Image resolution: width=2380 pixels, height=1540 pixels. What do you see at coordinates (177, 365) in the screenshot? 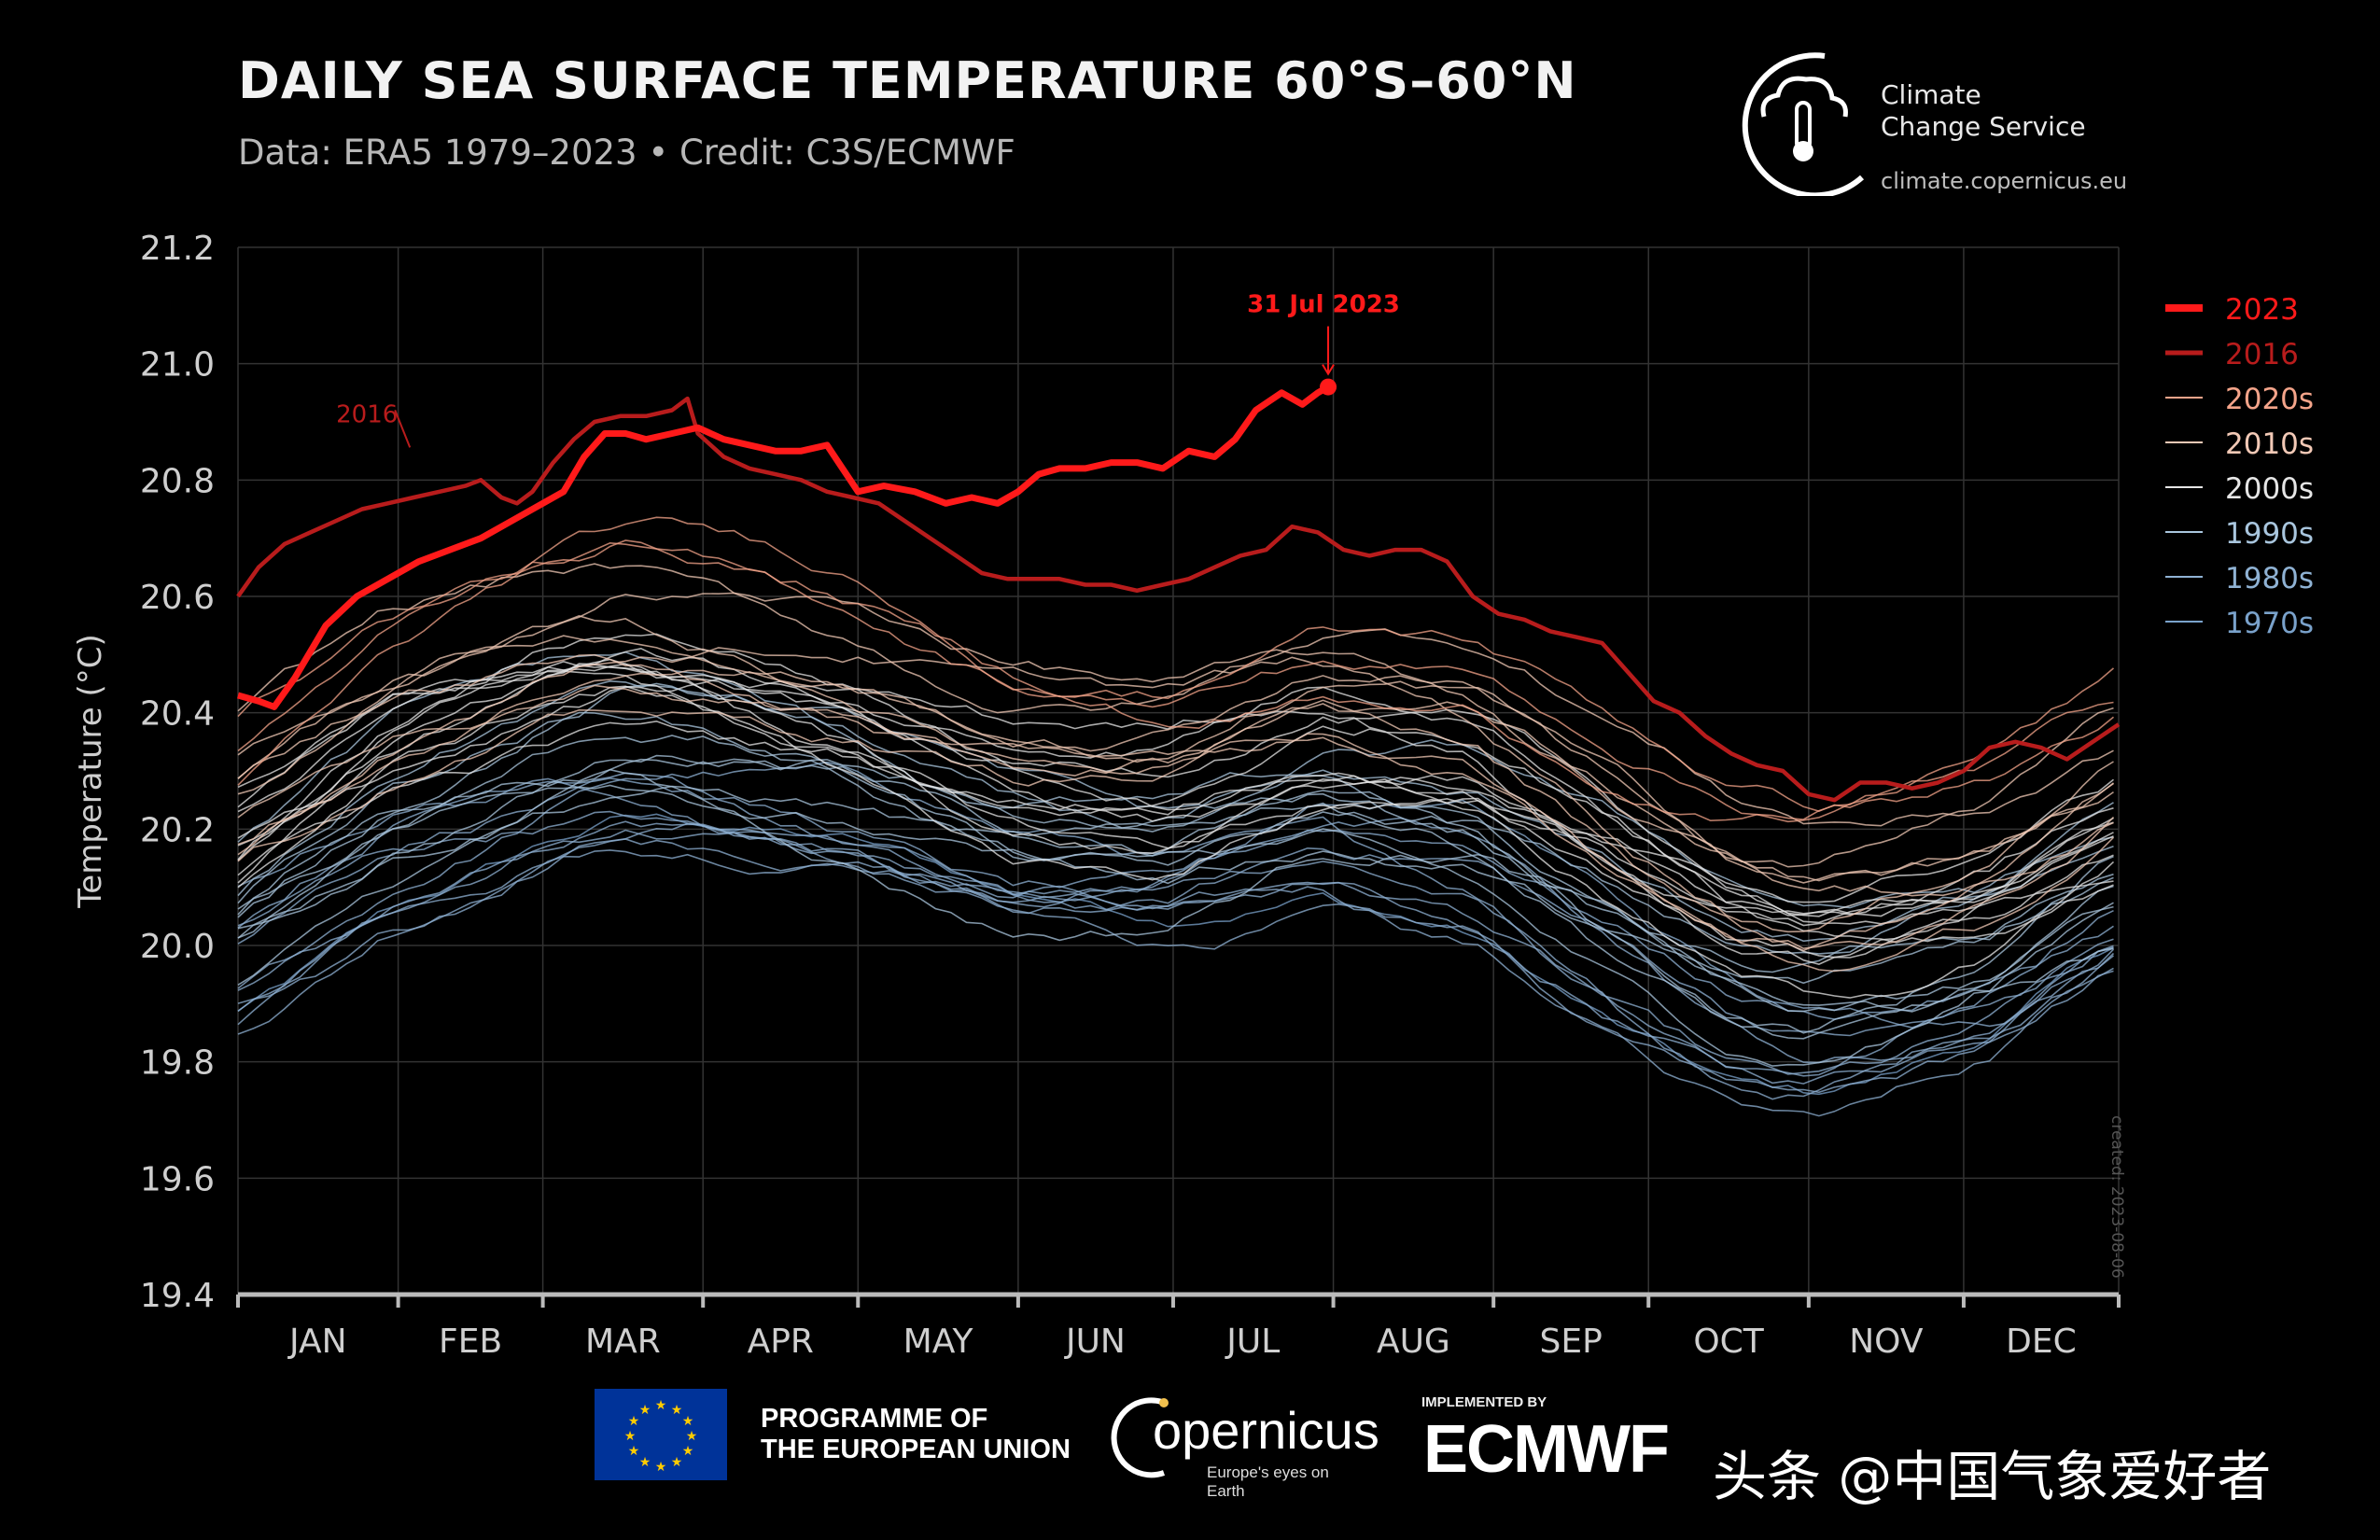
I see `y-tick-label: 21.0` at bounding box center [177, 365].